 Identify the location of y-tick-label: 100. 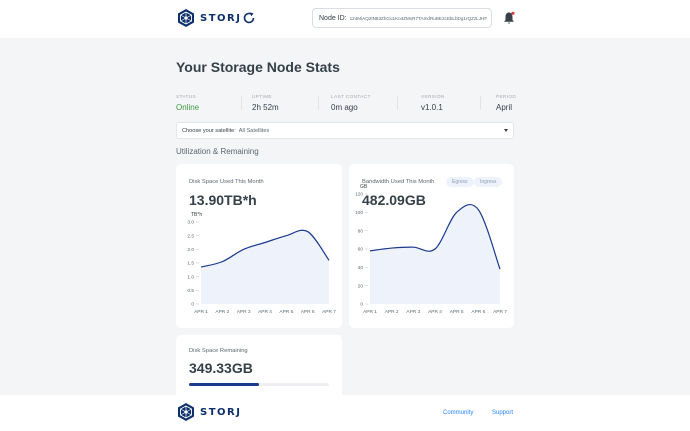
(359, 213).